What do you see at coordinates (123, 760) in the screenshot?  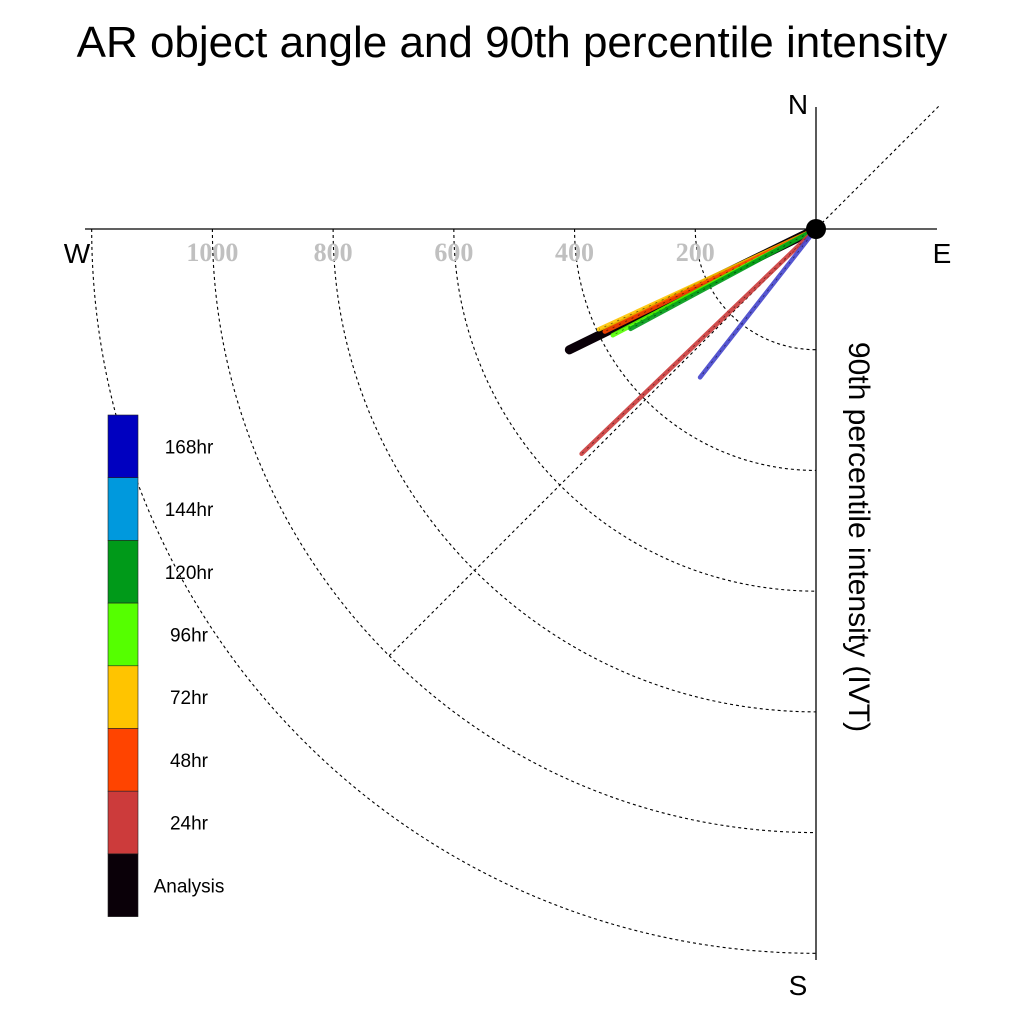 I see `legend-swatch-48hr` at bounding box center [123, 760].